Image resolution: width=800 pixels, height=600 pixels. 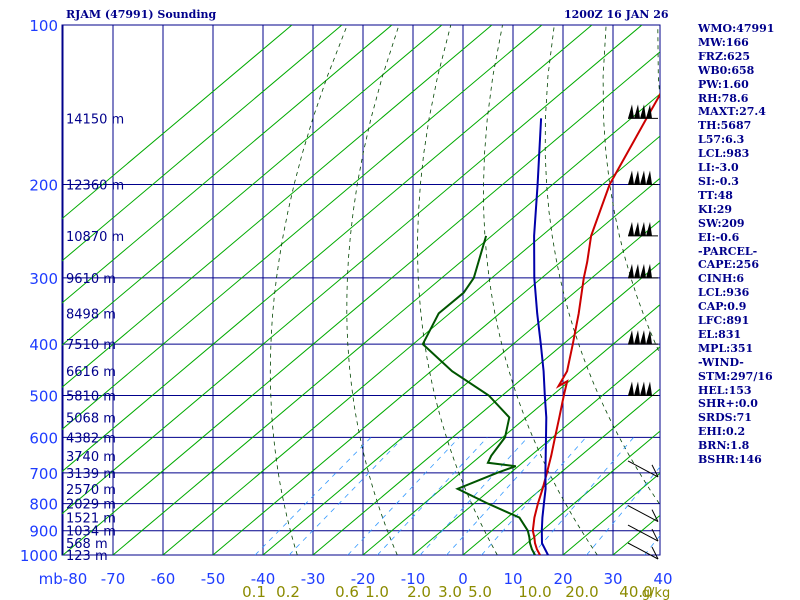 I want to click on y-tick-label: 400, so click(x=43, y=345).